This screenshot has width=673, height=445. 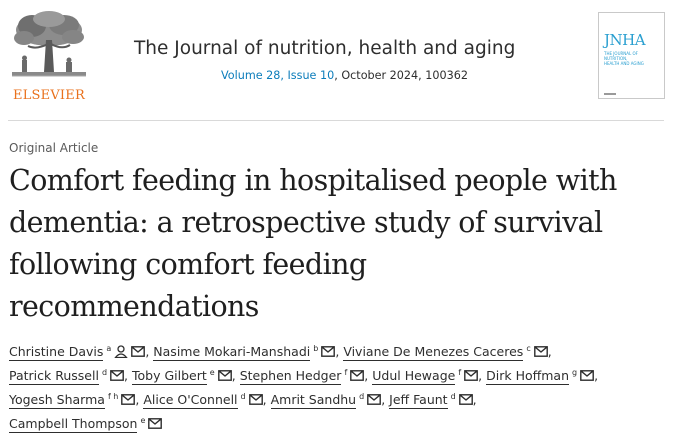 I want to click on affiliation-superscript: f h, so click(x=113, y=396).